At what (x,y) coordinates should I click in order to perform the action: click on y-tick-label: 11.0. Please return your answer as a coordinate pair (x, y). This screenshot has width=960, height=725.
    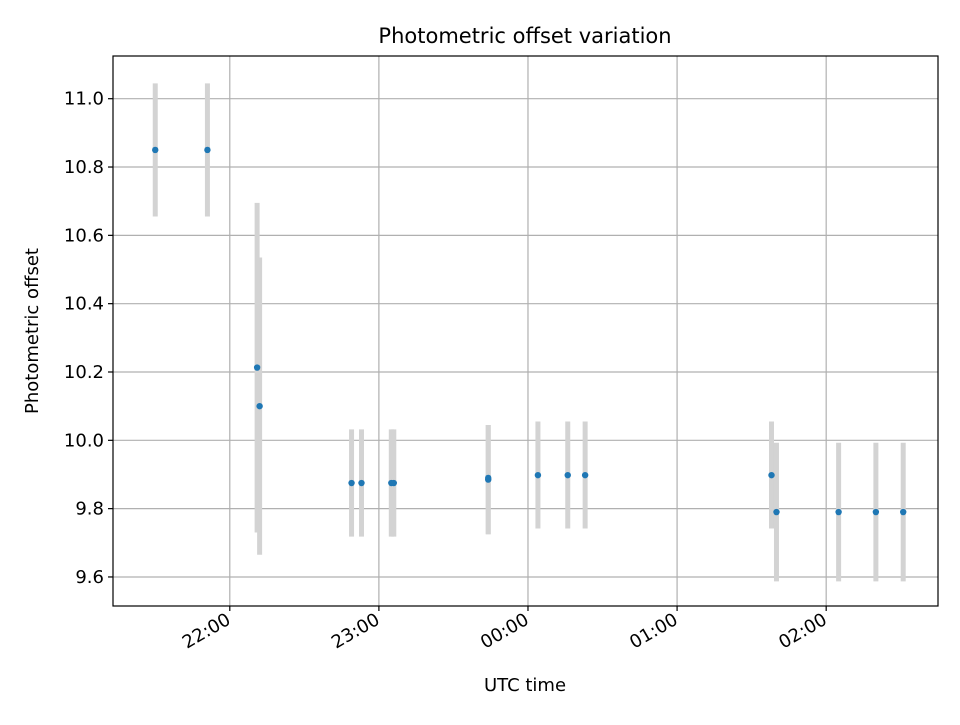
    Looking at the image, I should click on (84, 99).